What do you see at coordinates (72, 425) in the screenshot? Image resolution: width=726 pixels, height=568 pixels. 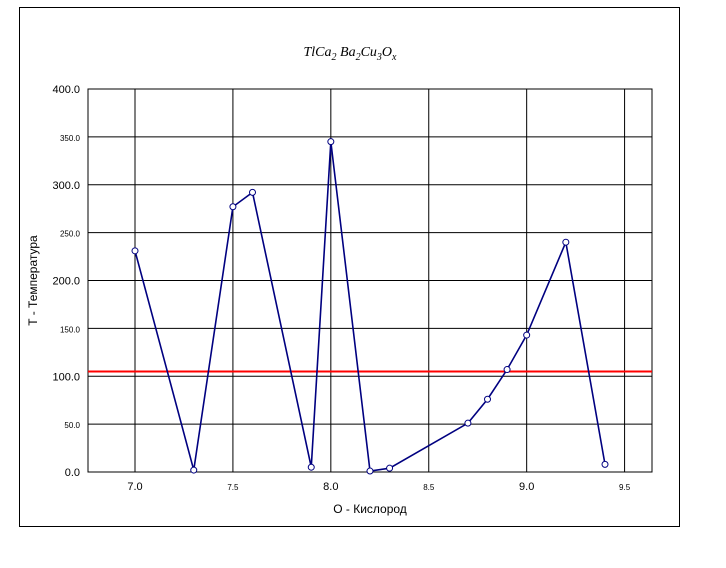 I see `y-tick-label: 50.0` at bounding box center [72, 425].